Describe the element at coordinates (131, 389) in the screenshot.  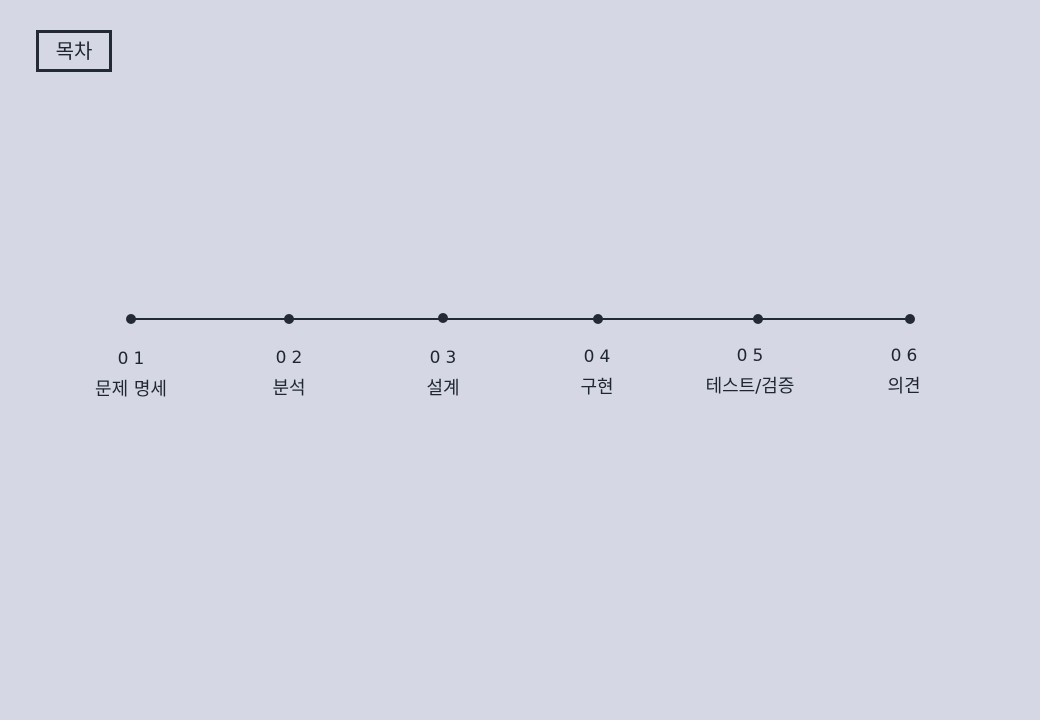
I see `step-label: 문제 명세` at that location.